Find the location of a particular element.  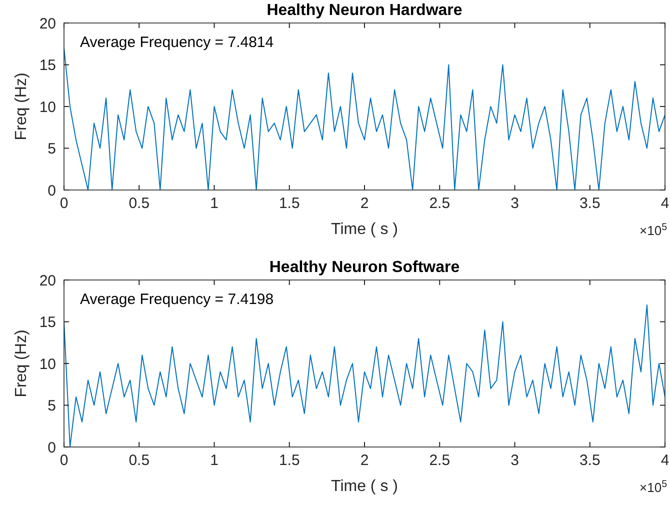

chart-title: Healthy Neuron Hardware is located at coordinates (364, 10).